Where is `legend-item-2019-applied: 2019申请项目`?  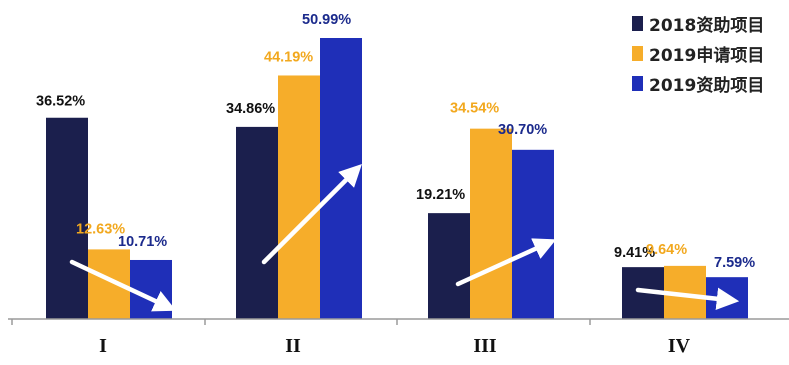 legend-item-2019-applied: 2019申请项目 is located at coordinates (707, 53).